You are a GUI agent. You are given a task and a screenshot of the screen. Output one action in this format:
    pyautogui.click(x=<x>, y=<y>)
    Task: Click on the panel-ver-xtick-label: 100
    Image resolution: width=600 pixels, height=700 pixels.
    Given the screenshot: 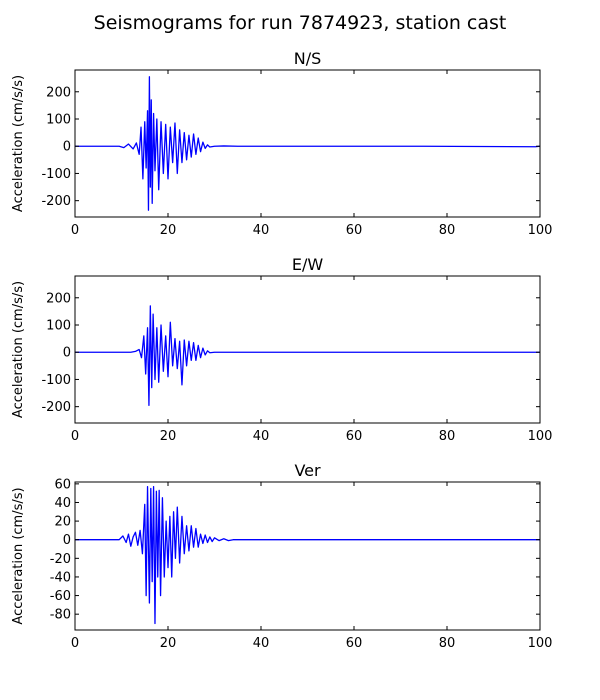 What is the action you would take?
    pyautogui.click(x=540, y=643)
    